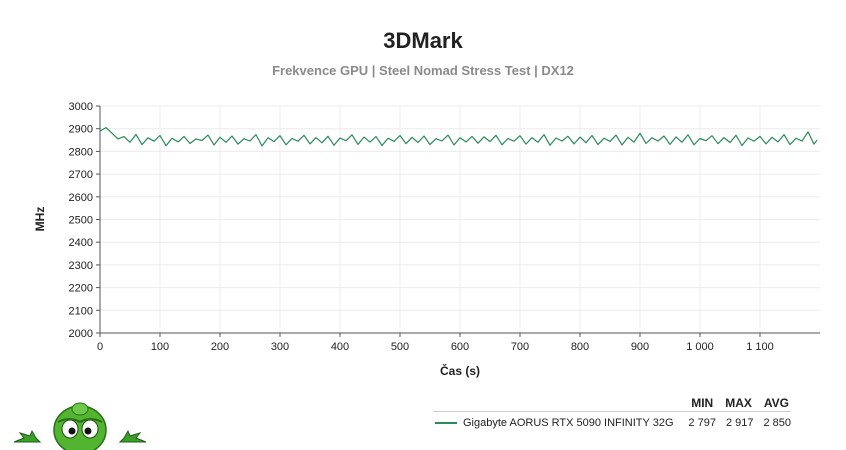 This screenshot has width=846, height=450. What do you see at coordinates (760, 347) in the screenshot?
I see `x-tick-label: 1 100` at bounding box center [760, 347].